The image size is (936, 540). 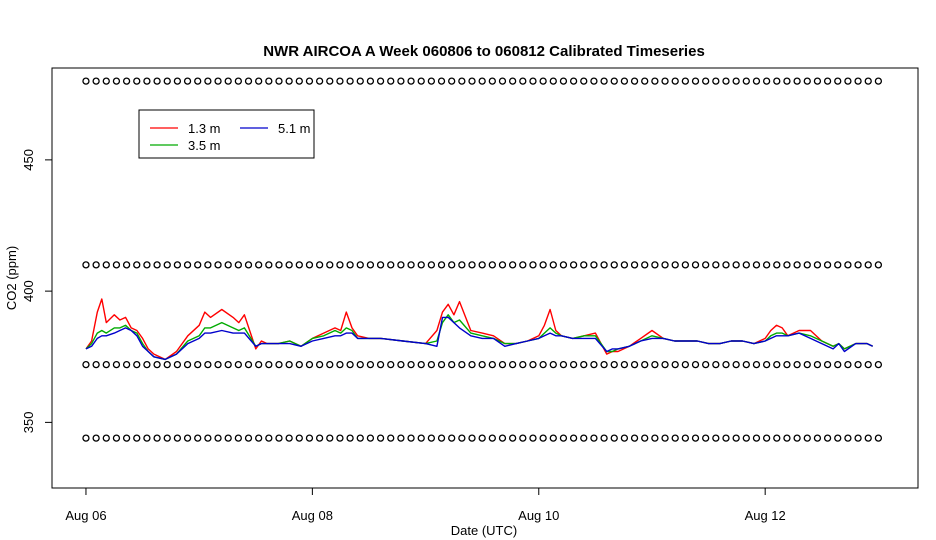 What do you see at coordinates (36, 291) in the screenshot?
I see `y-axis: 350 400 450` at bounding box center [36, 291].